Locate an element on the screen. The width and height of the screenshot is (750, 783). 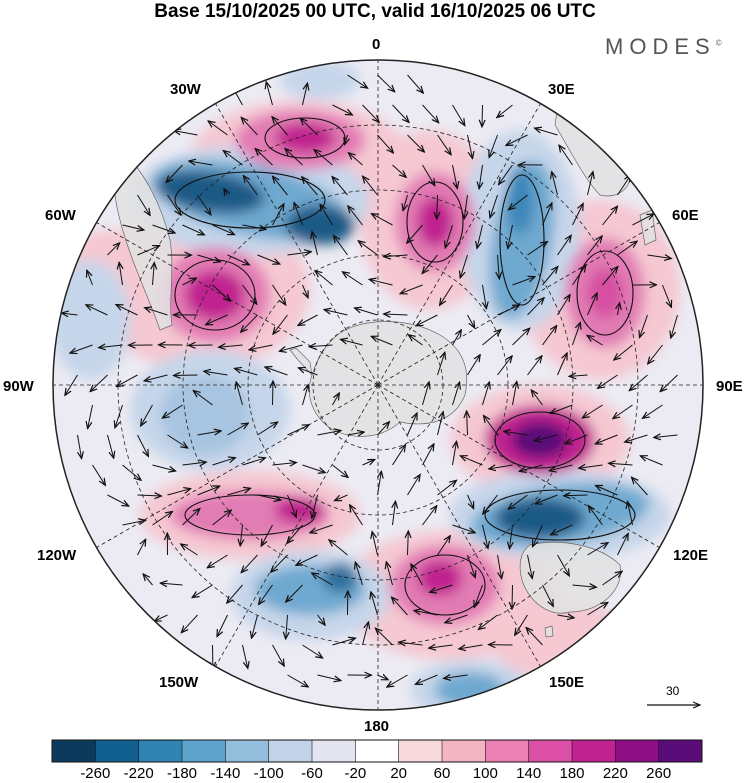
colorbar-label: 20 is located at coordinates (398, 773).